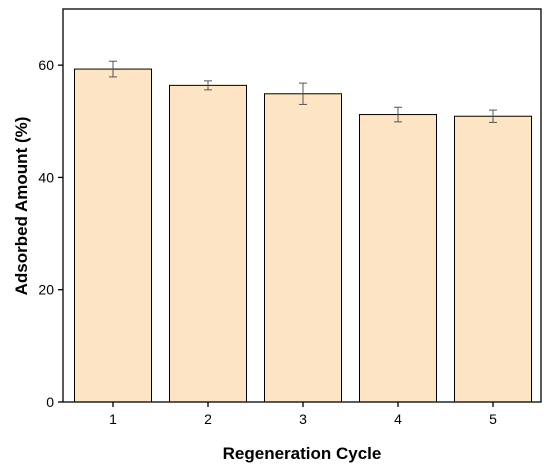 This screenshot has width=550, height=472. Describe the element at coordinates (50, 402) in the screenshot. I see `y-tick-label: 0` at that location.